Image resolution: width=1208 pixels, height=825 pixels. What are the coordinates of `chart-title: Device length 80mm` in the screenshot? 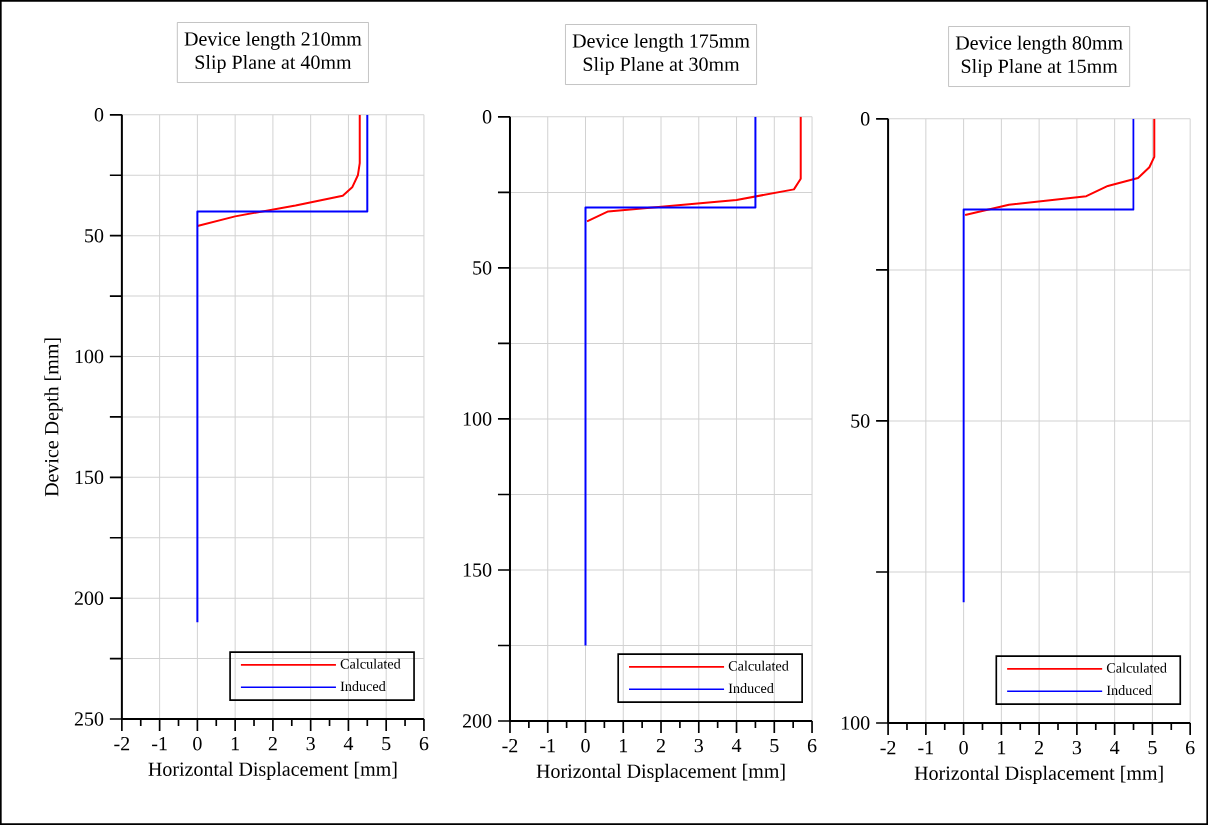 It's located at (1039, 44).